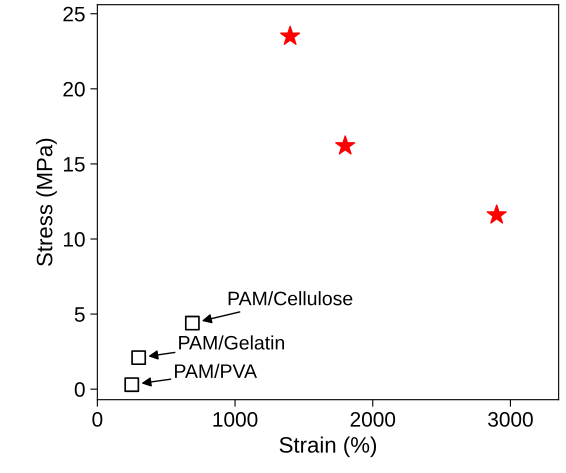  Describe the element at coordinates (74, 239) in the screenshot. I see `y-tick-label: 10` at that location.